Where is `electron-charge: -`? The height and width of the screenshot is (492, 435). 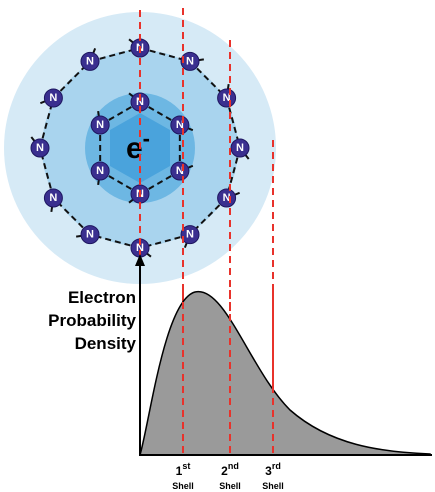 electron-charge: - is located at coordinates (146, 138).